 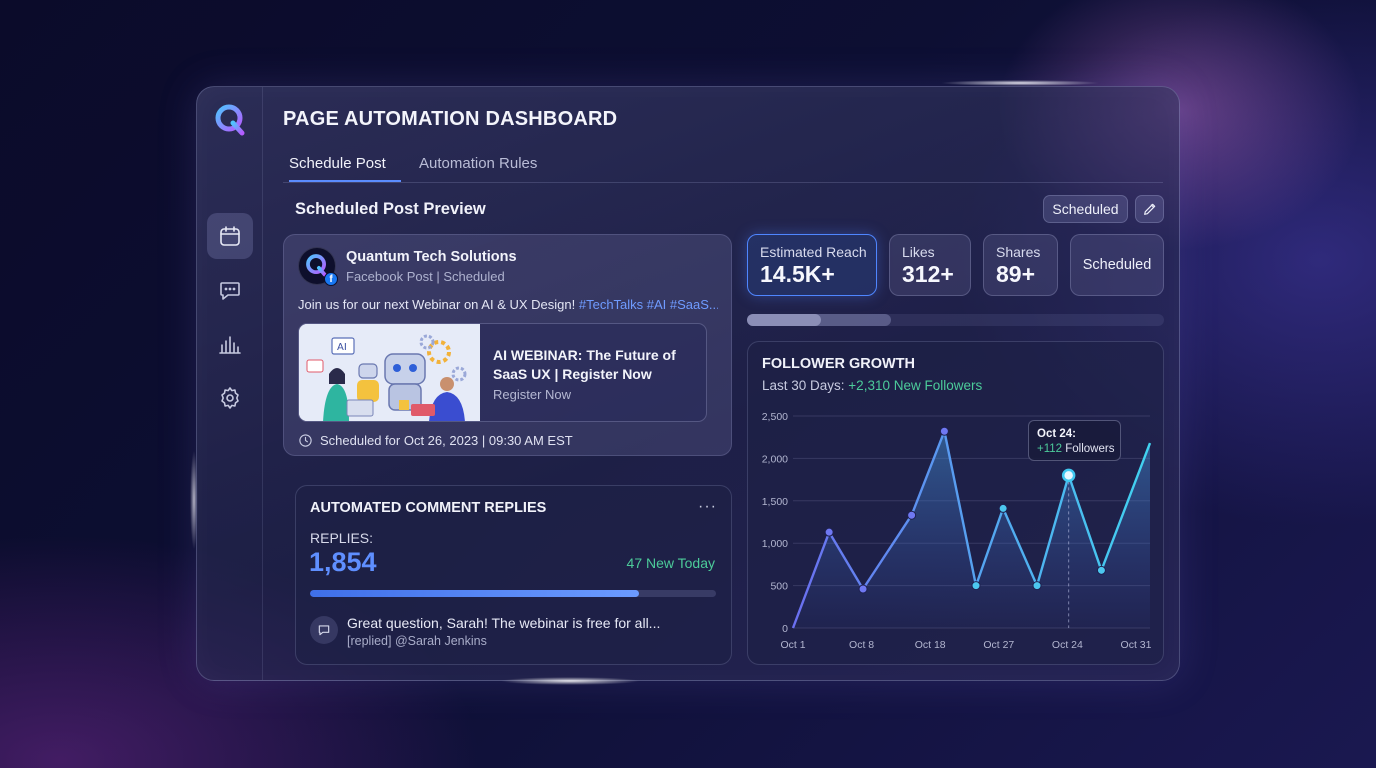 I want to click on scrollbar-thumb, so click(x=819, y=320).